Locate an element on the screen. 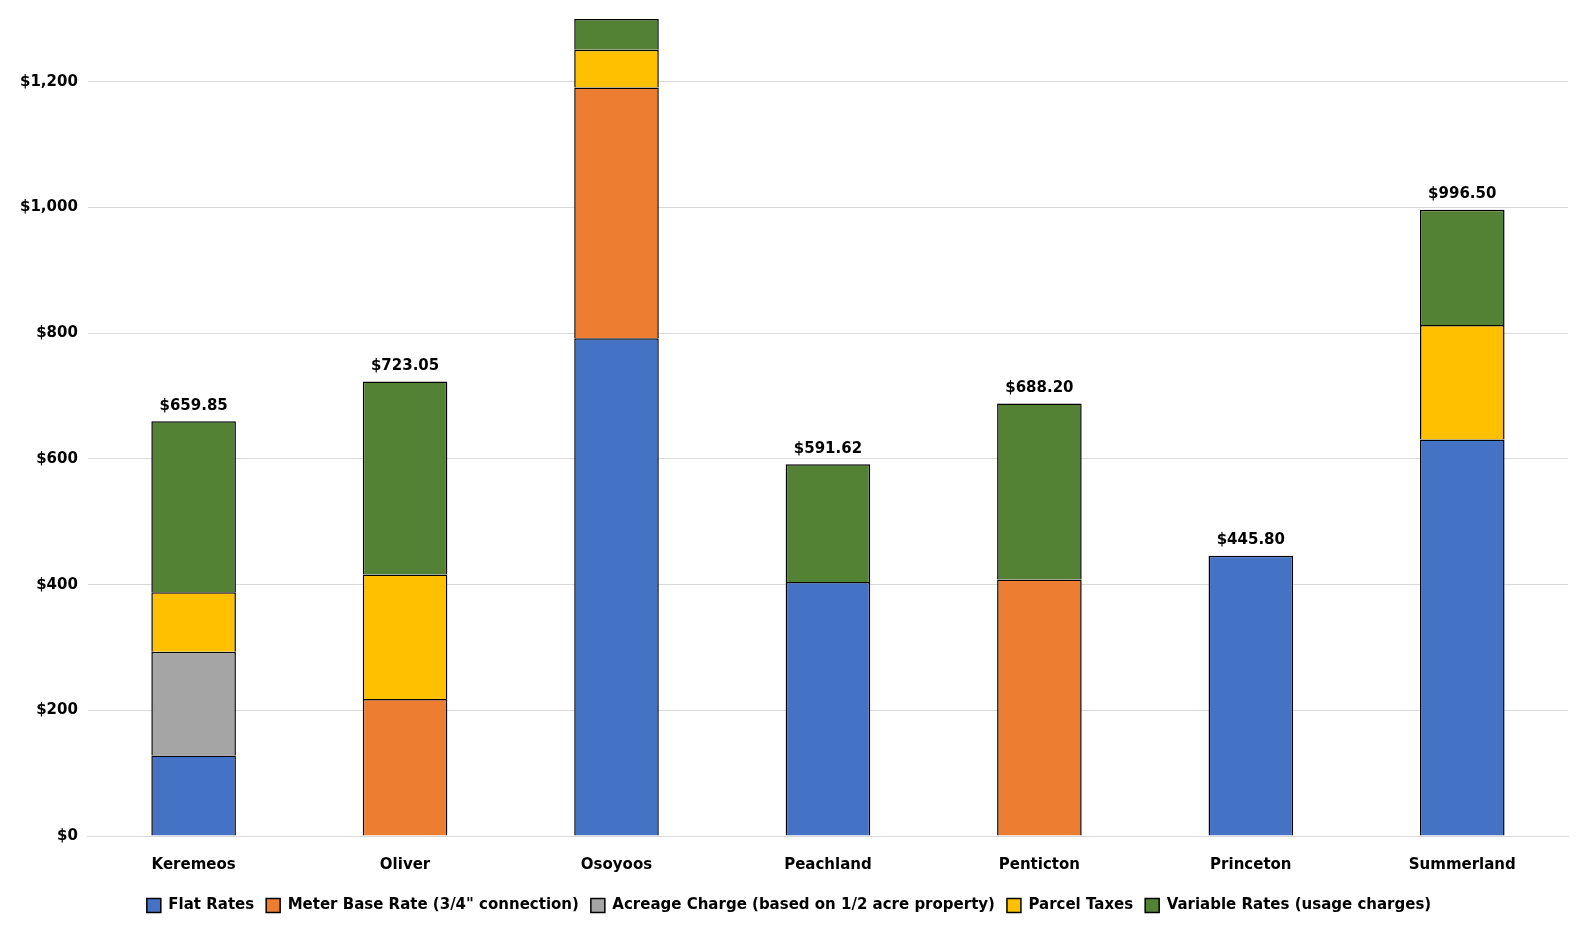 The width and height of the screenshot is (1588, 928). y-tick-label: $200 is located at coordinates (57, 709).